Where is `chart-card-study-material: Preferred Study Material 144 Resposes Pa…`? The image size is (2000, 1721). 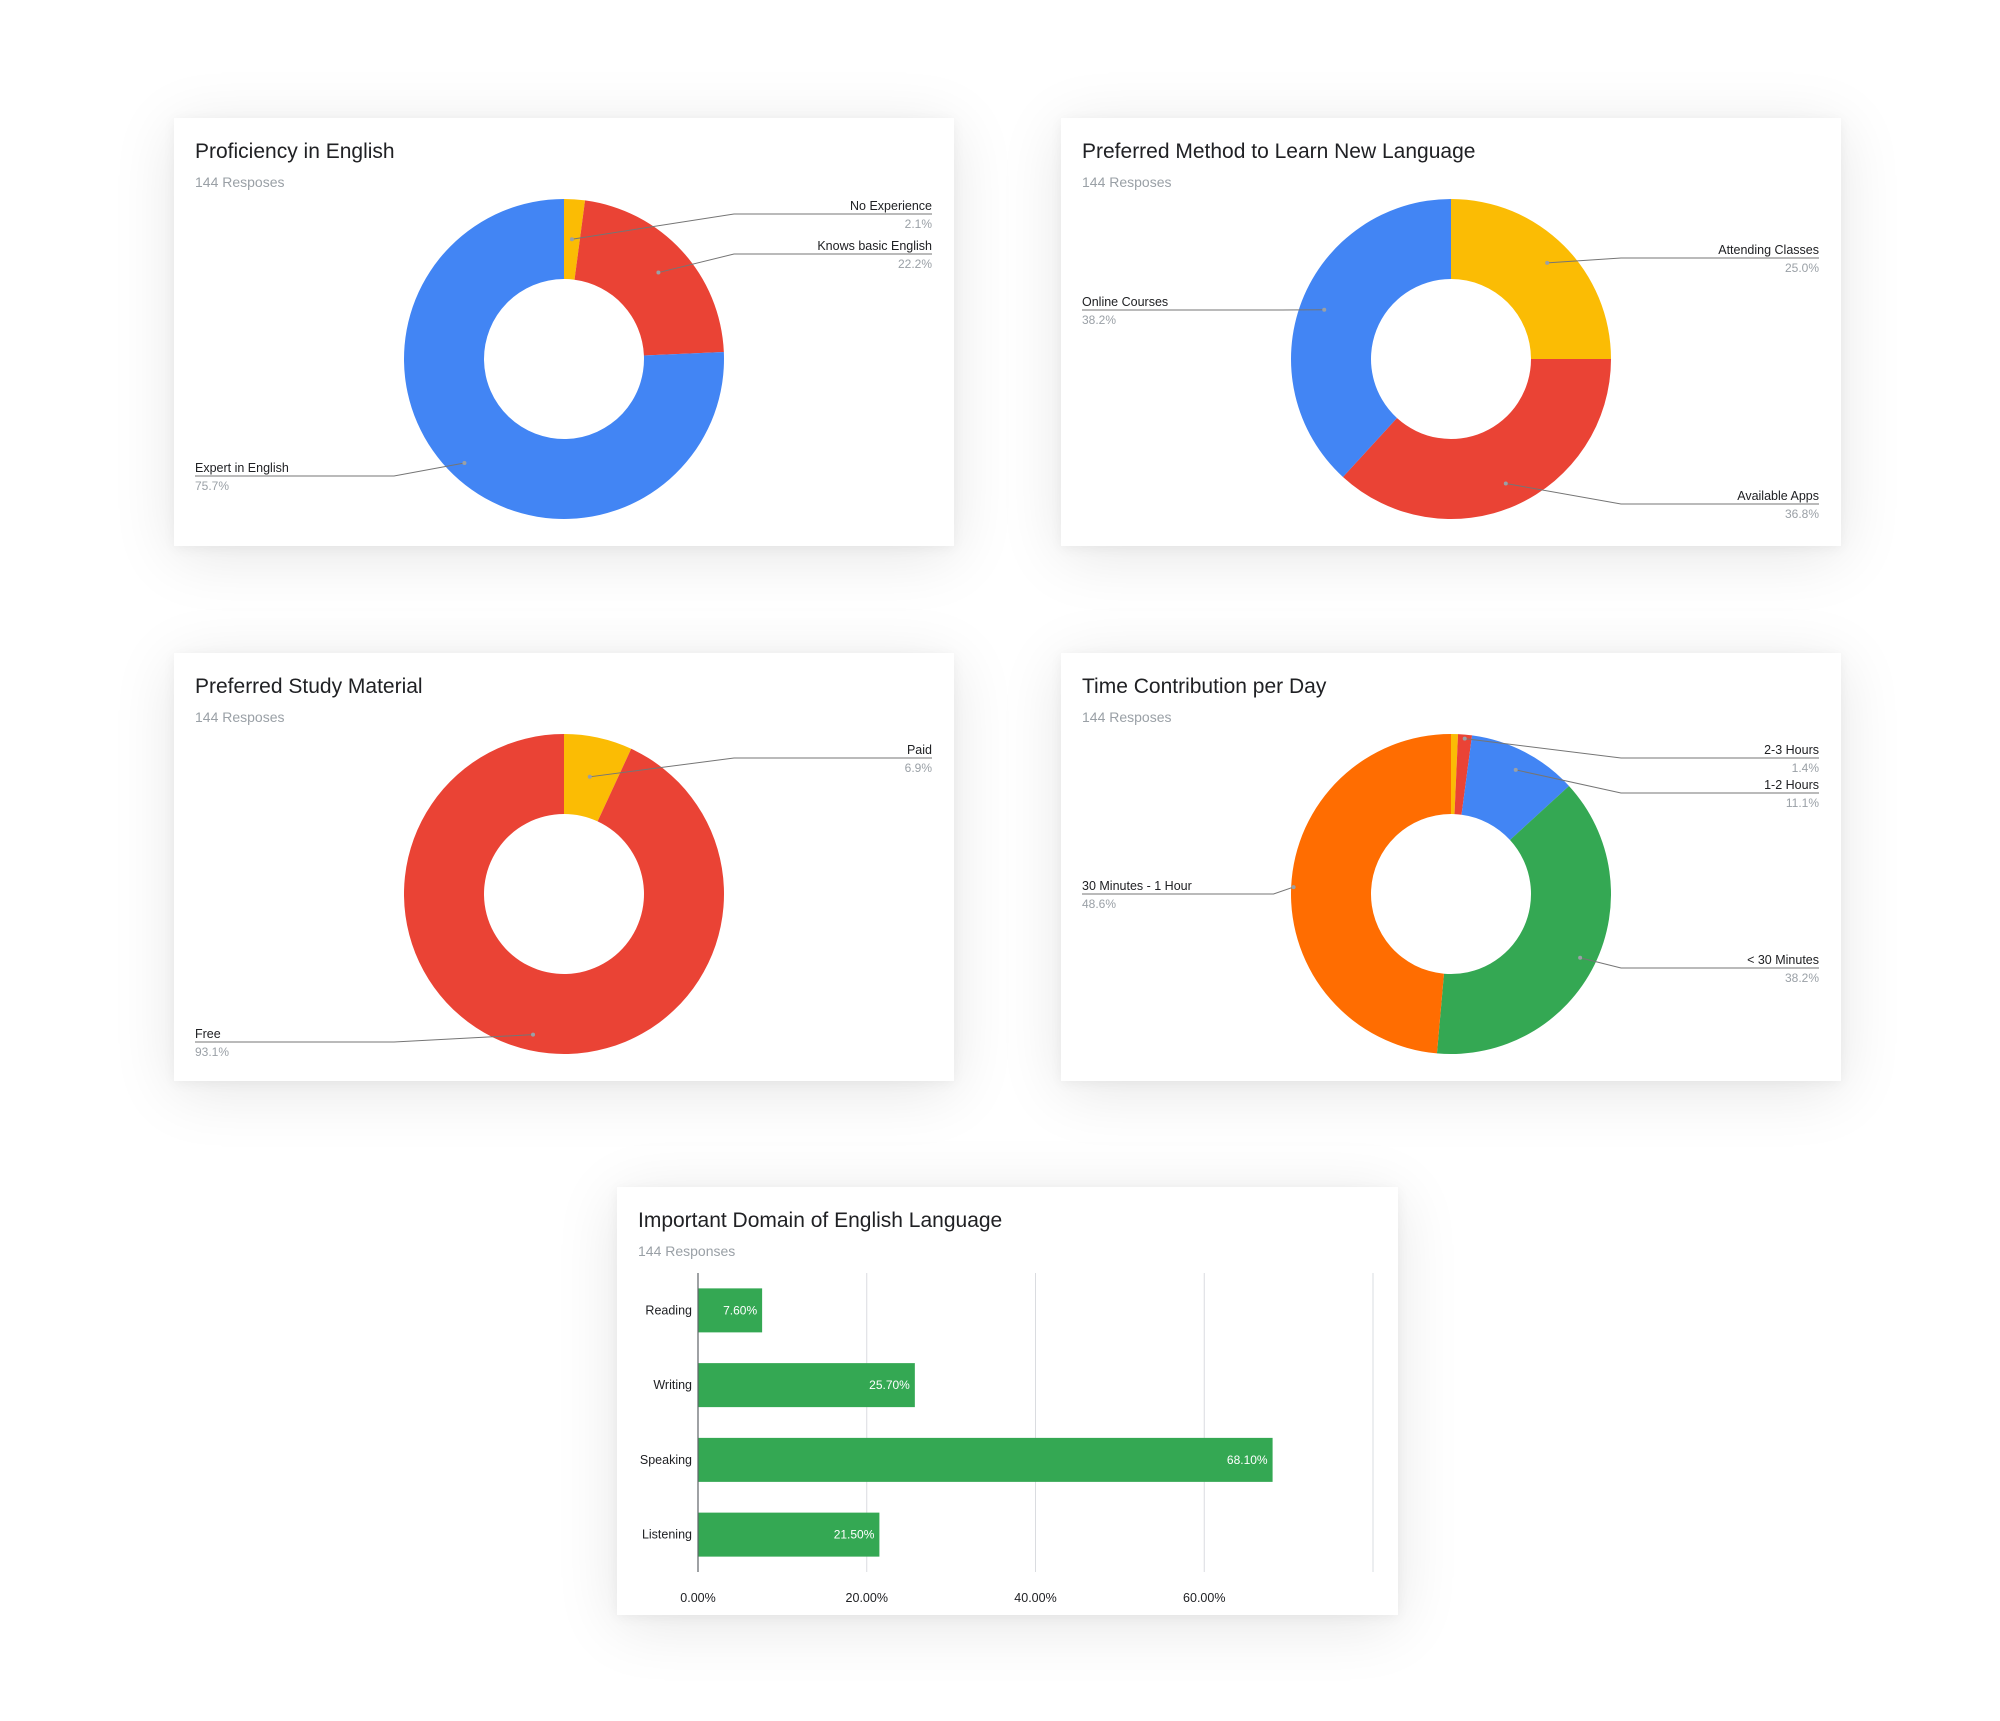
chart-card-study-material: Preferred Study Material 144 Resposes Pa… is located at coordinates (564, 867).